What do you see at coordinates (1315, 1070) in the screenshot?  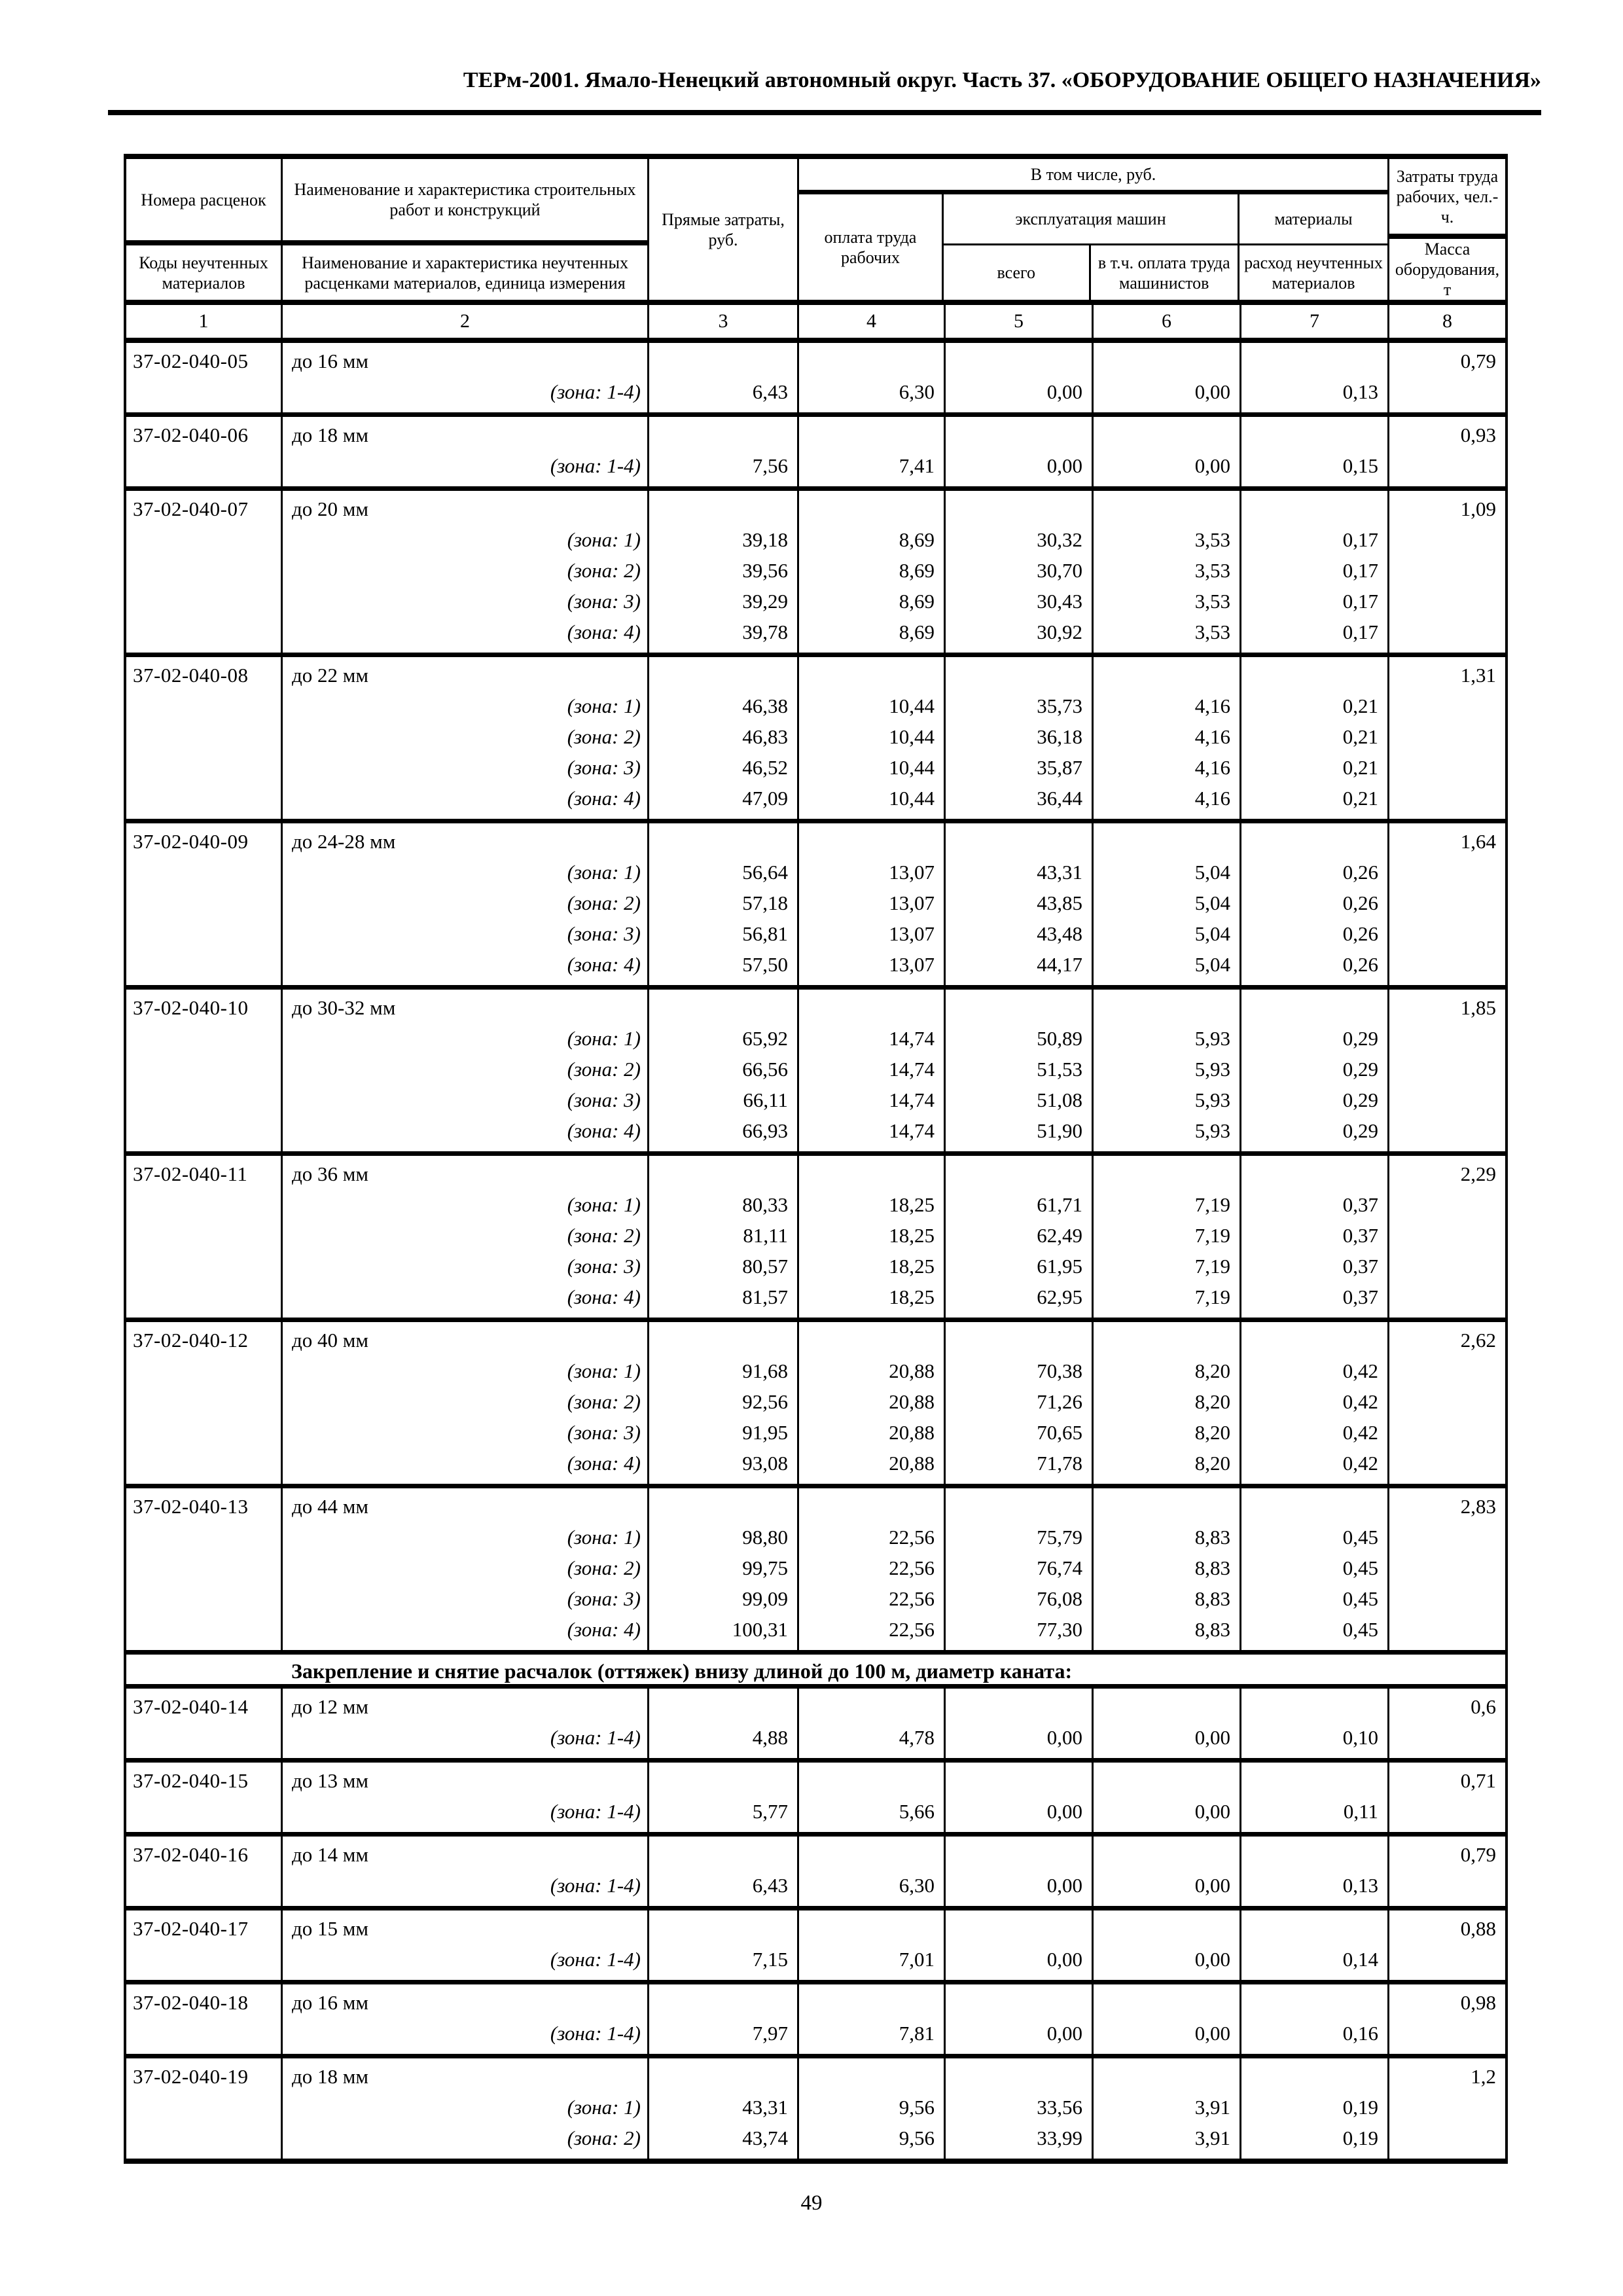 I see `materials-consumption-value-cell: 0,29 0,29 0,29 0,29` at bounding box center [1315, 1070].